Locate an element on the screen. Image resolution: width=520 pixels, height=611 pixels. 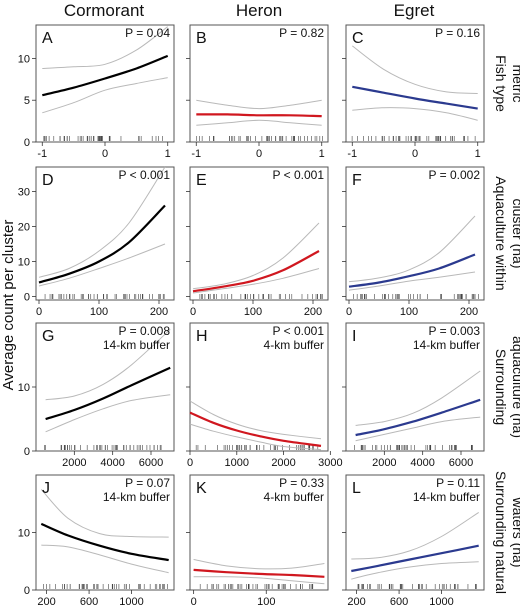
x-tick-label: 4000 is located at coordinates (422, 463).